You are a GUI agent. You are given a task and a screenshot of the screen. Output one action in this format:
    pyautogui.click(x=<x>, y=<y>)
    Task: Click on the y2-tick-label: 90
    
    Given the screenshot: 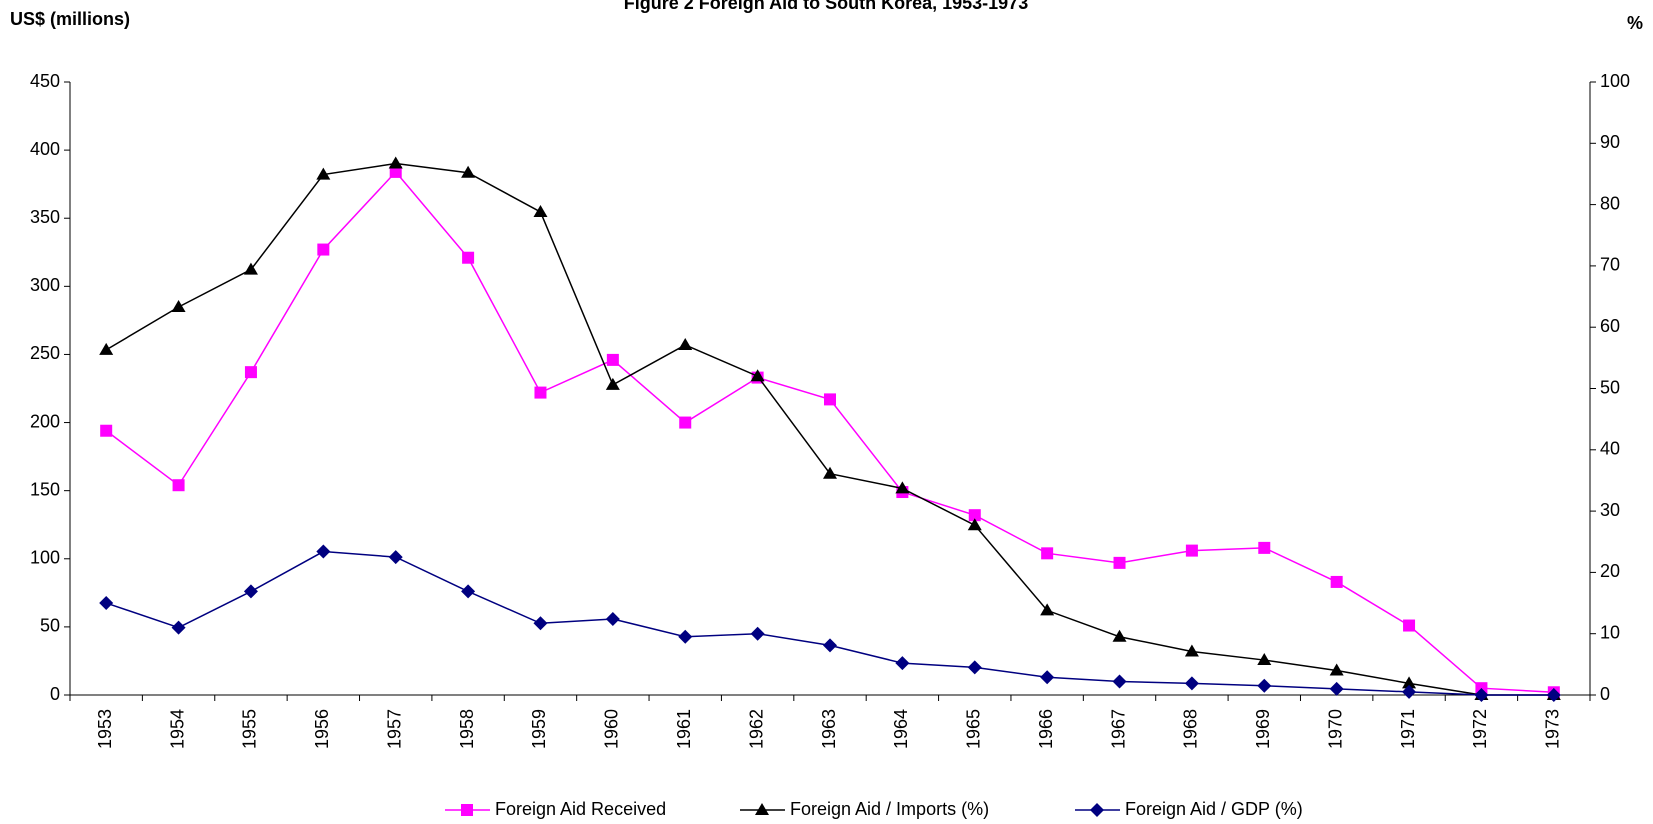 What is the action you would take?
    pyautogui.click(x=1610, y=142)
    